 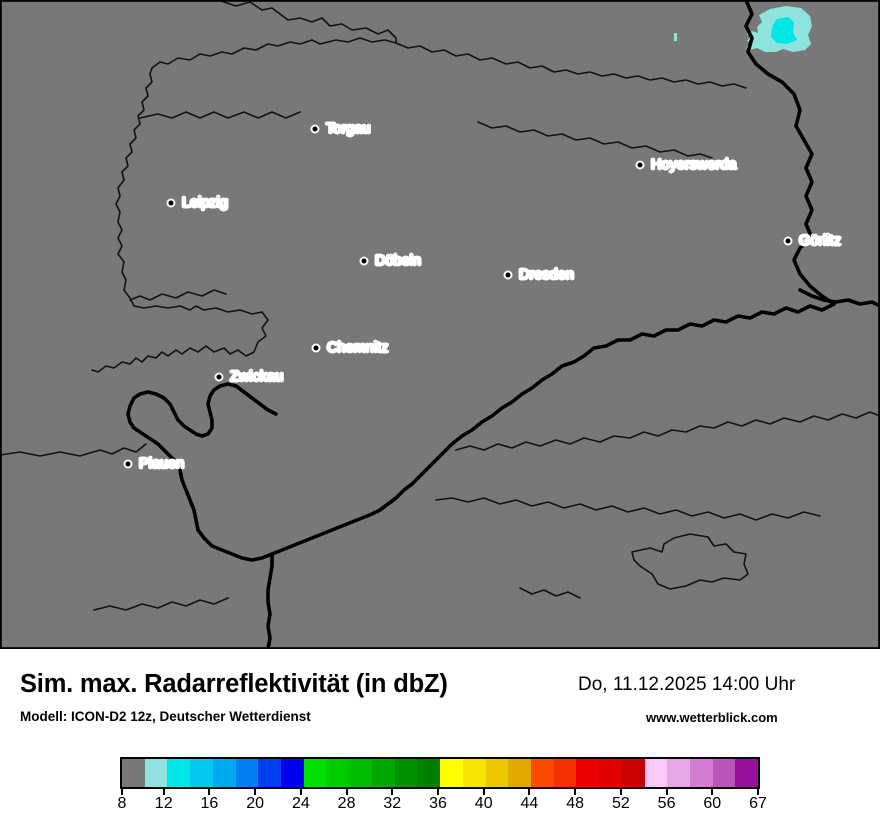 What do you see at coordinates (122, 803) in the screenshot?
I see `colorbar-ticklabel: 8` at bounding box center [122, 803].